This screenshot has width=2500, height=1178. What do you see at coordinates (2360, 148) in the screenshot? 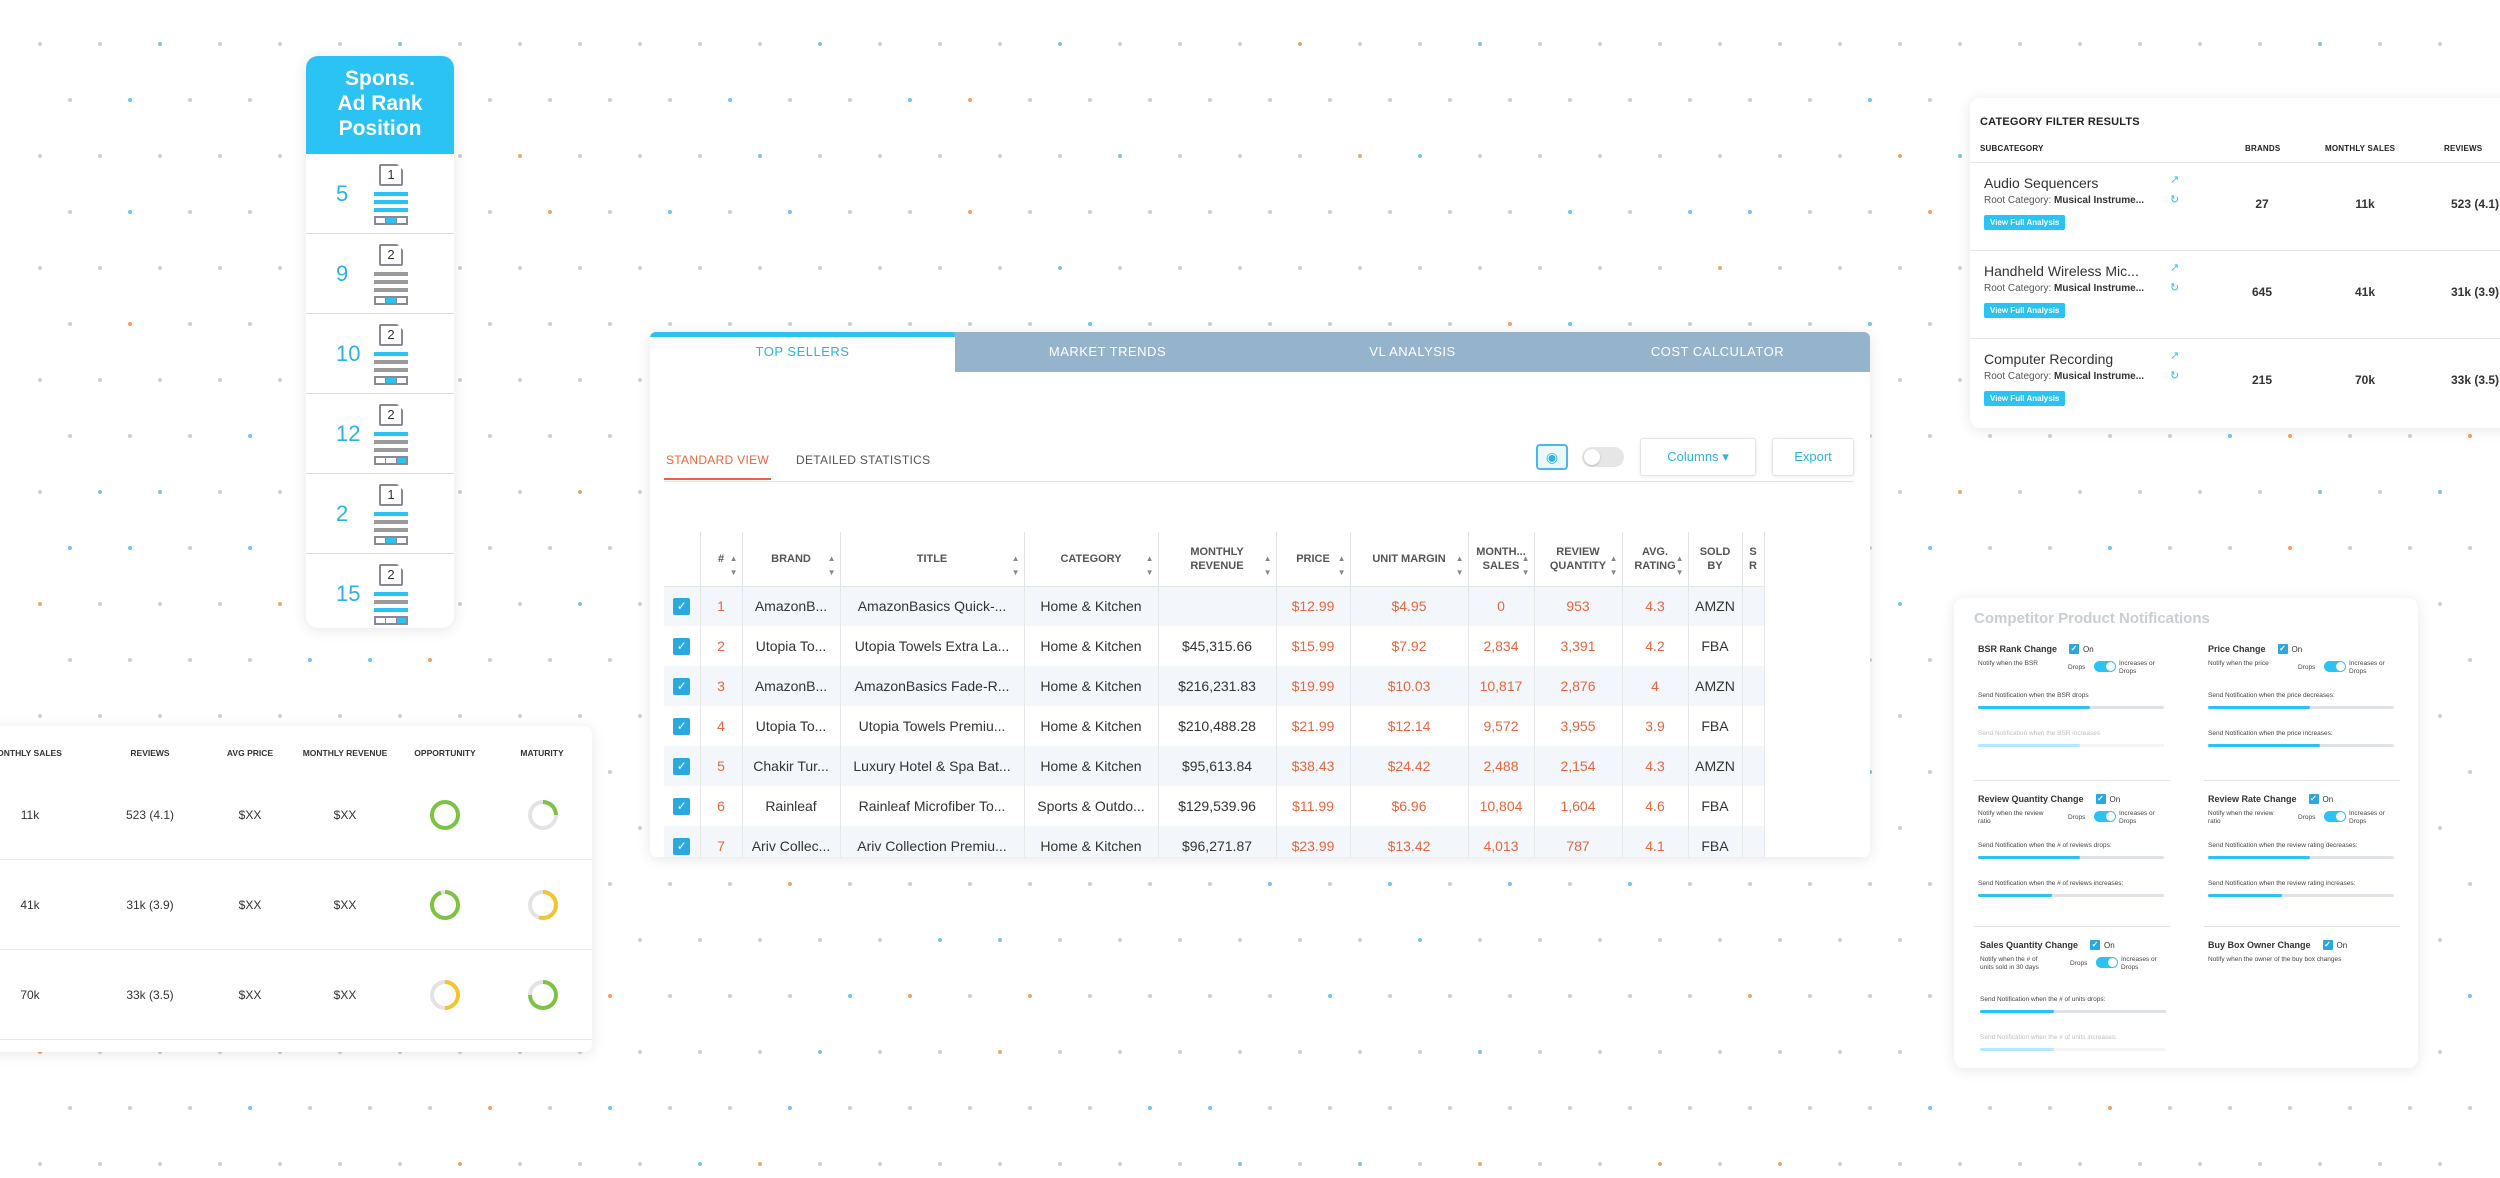
I see `column-header-monthly-sales: MONTHLY SALES` at bounding box center [2360, 148].